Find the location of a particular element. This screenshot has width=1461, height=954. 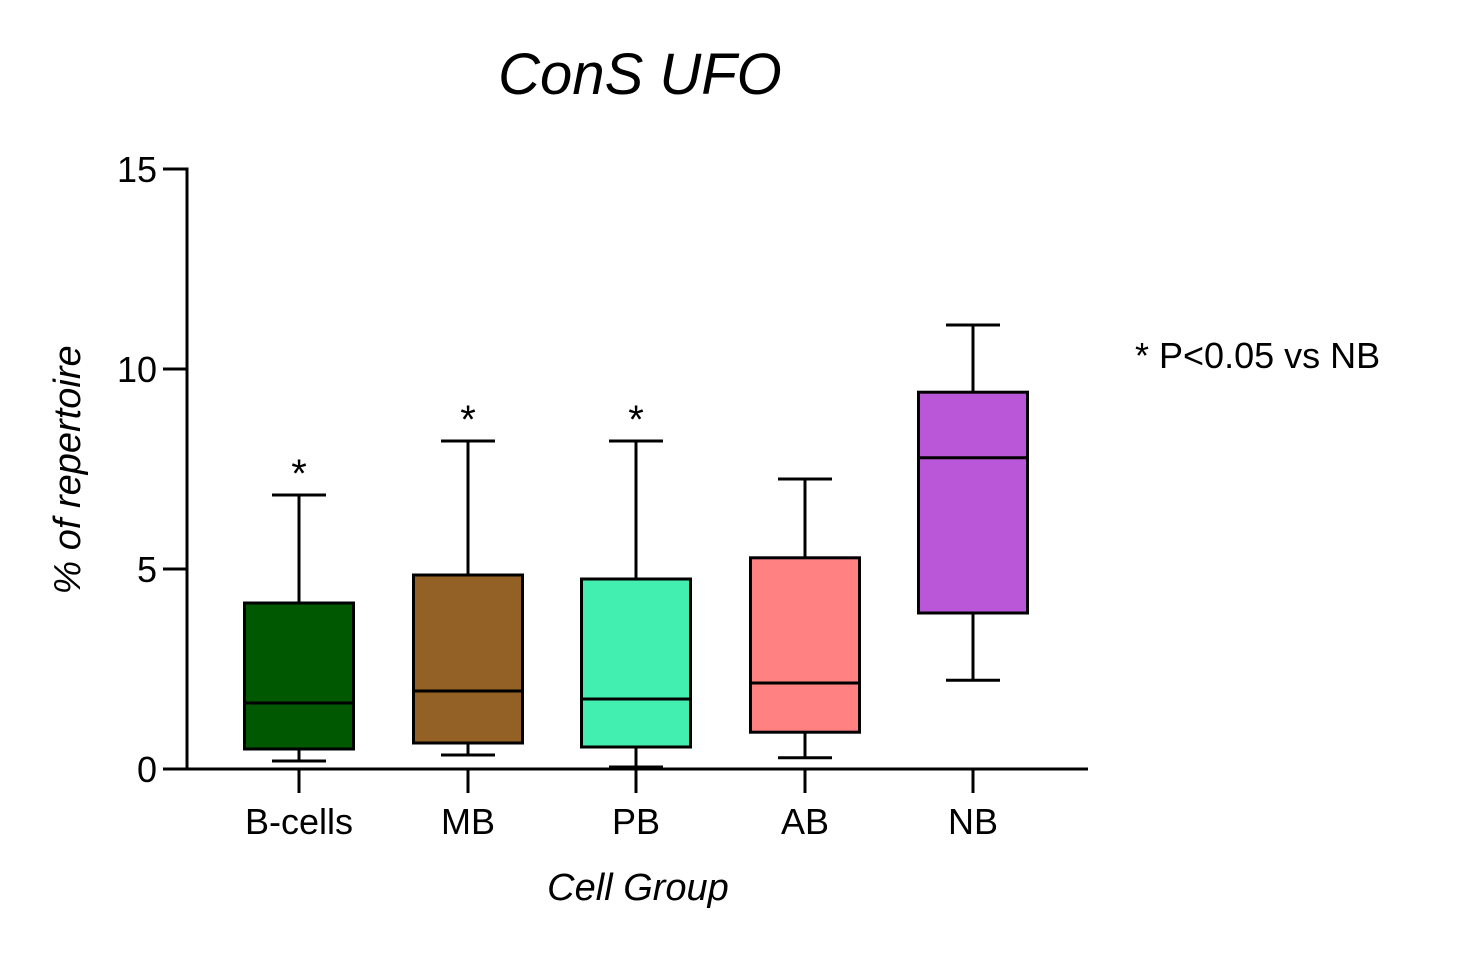

box-mb: * is located at coordinates (468, 577).